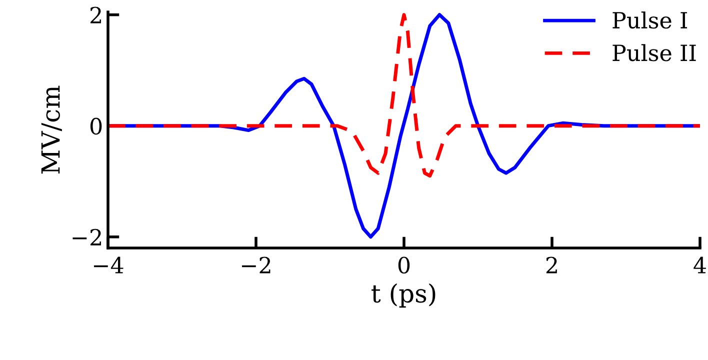 The image size is (708, 360). Describe the element at coordinates (109, 265) in the screenshot. I see `x-tick-label: −4` at that location.